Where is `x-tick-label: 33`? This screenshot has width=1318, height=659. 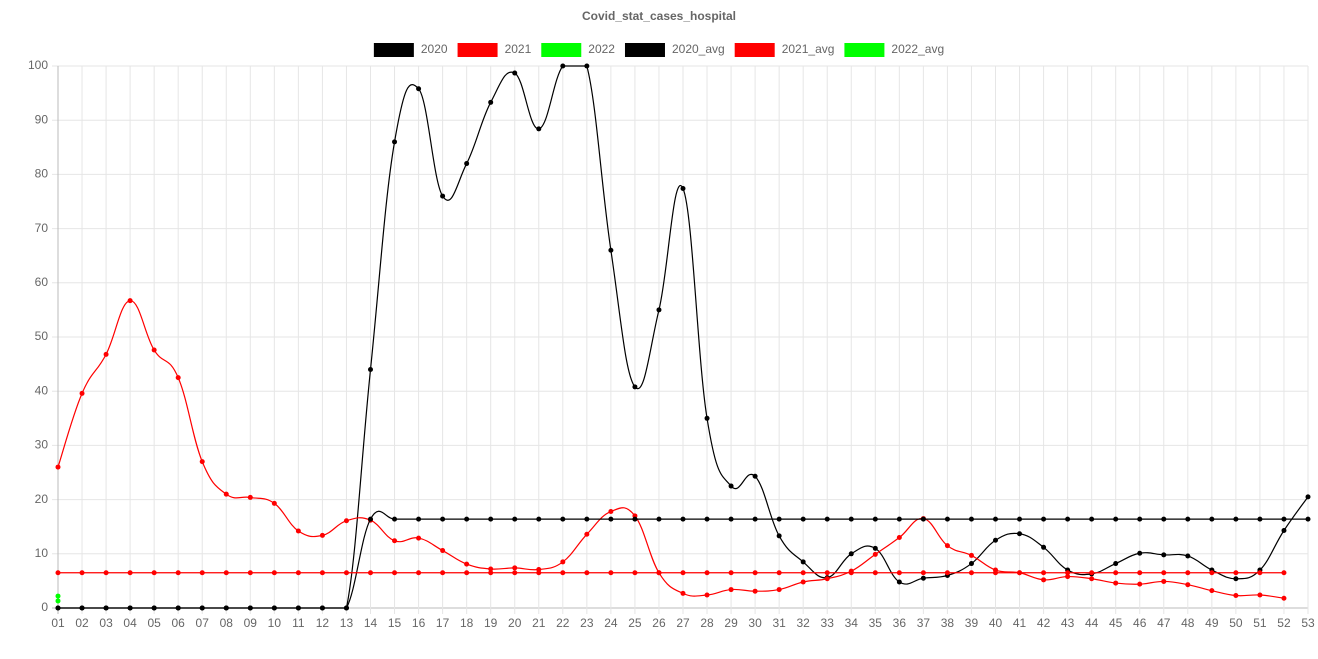
x-tick-label: 33 is located at coordinates (828, 623).